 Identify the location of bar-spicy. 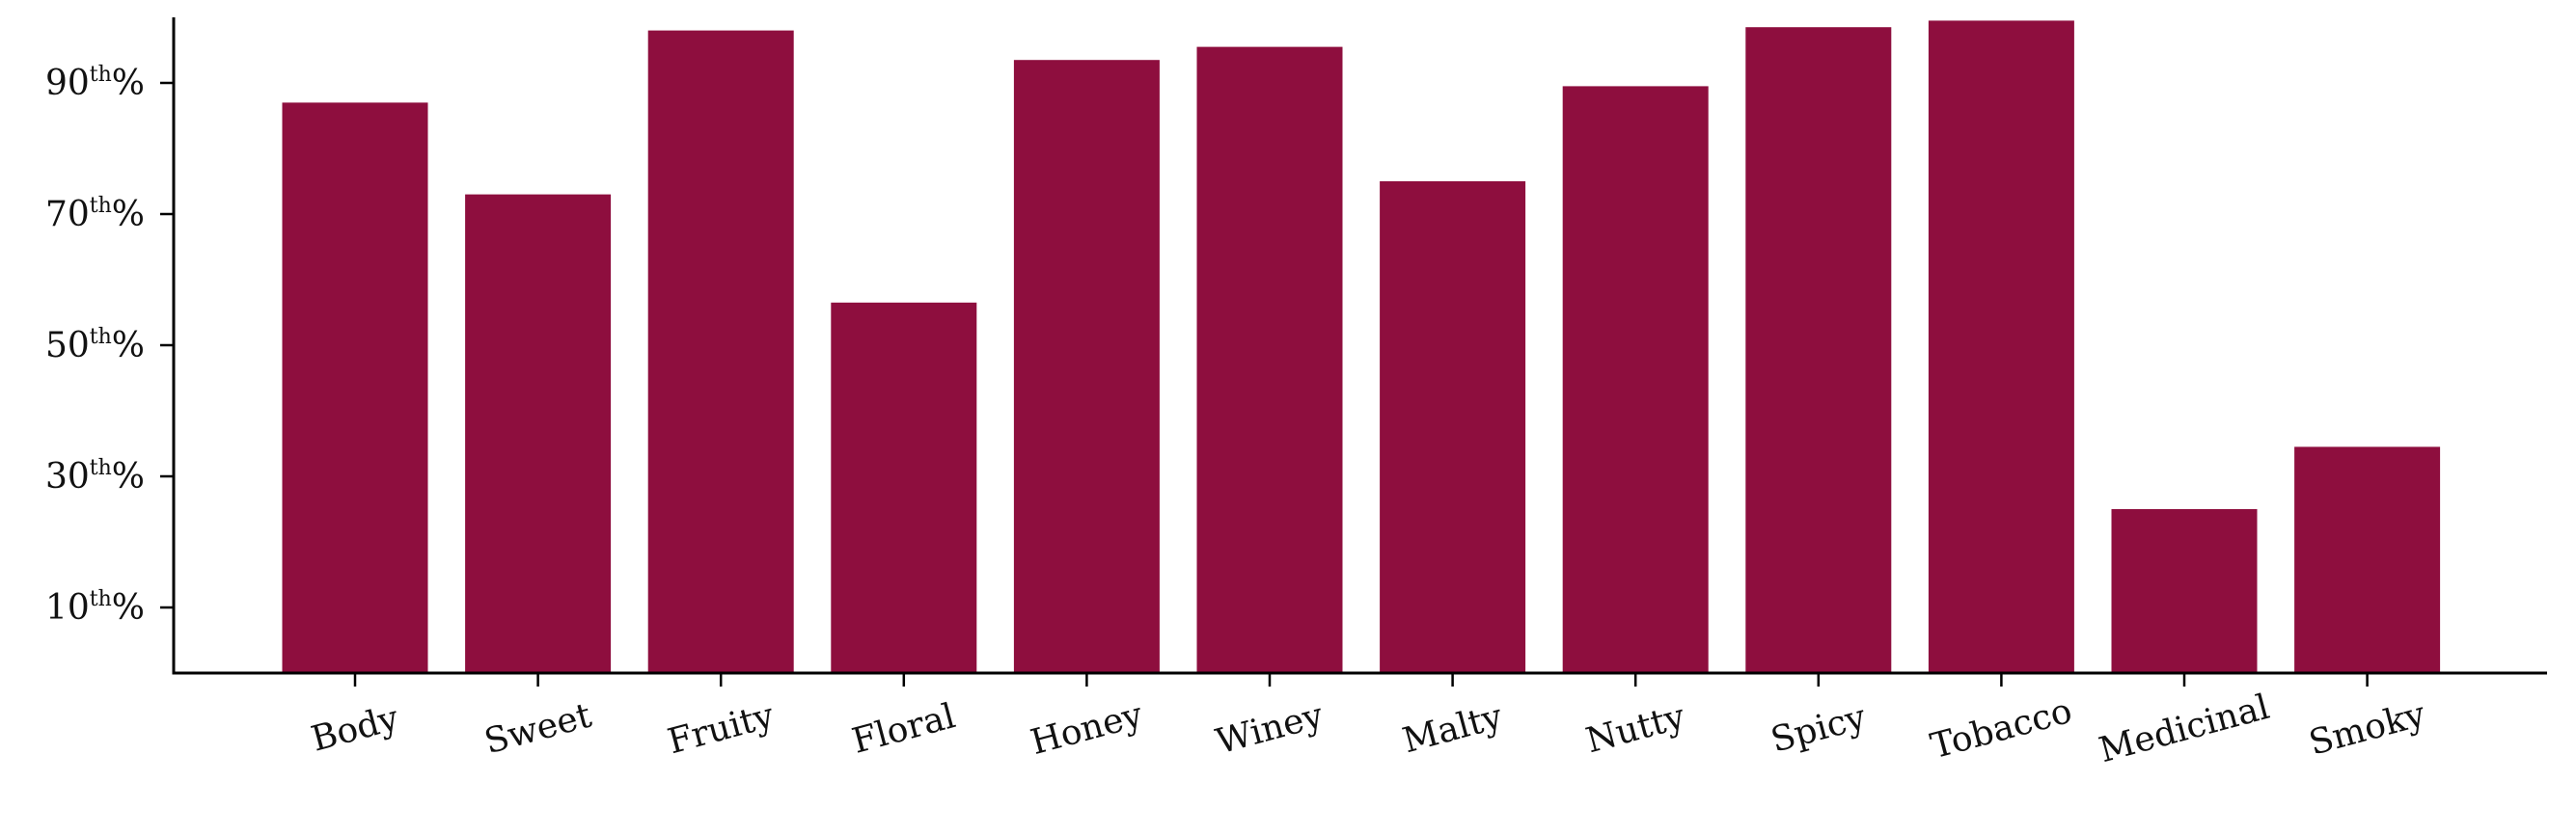
(1819, 350).